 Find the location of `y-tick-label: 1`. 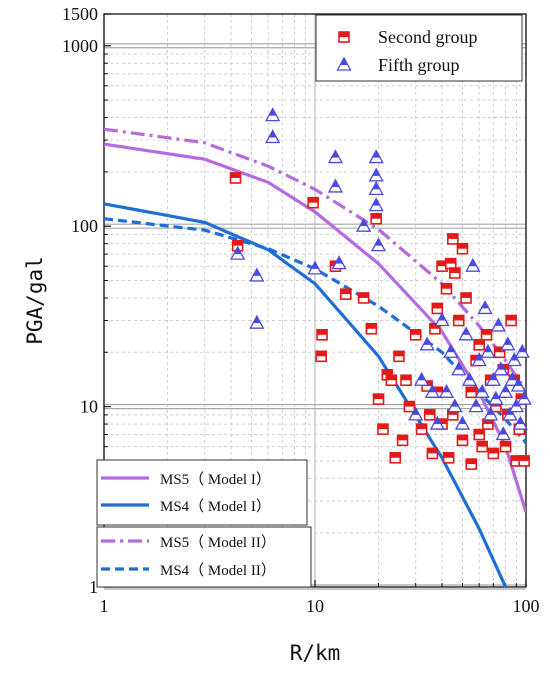

y-tick-label: 1 is located at coordinates (93, 587).